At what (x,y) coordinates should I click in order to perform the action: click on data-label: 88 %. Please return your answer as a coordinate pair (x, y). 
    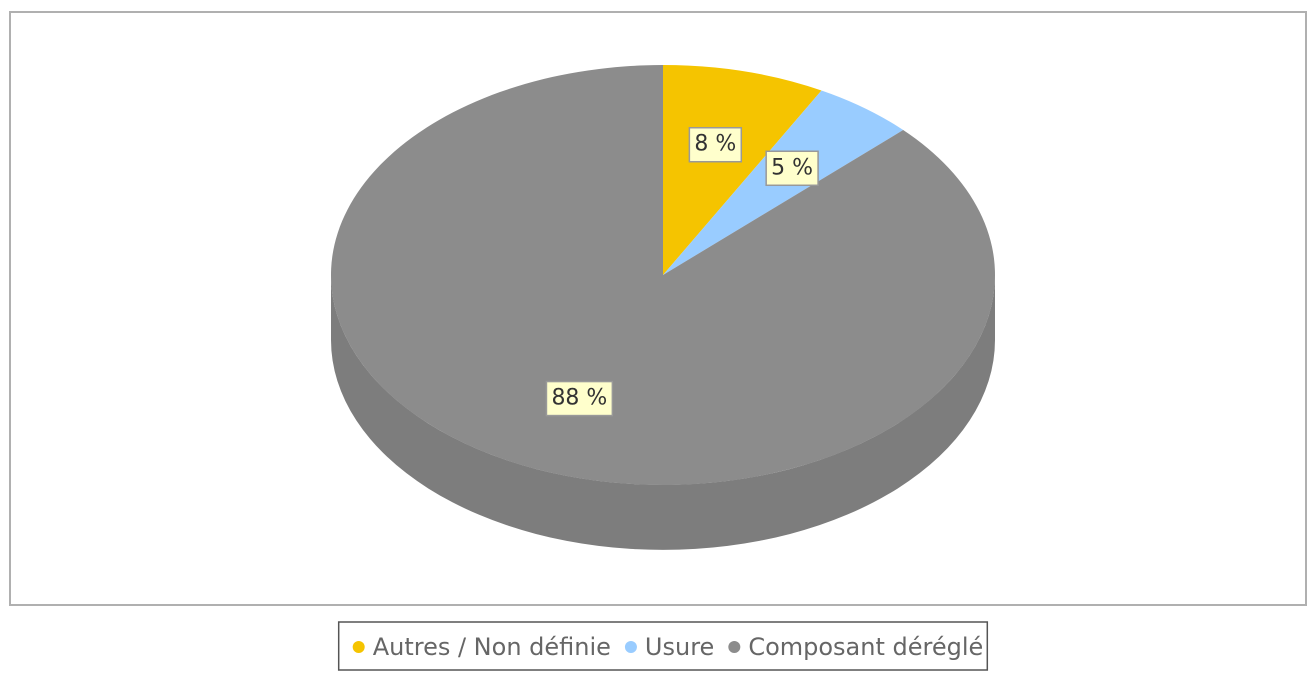
    Looking at the image, I should click on (579, 398).